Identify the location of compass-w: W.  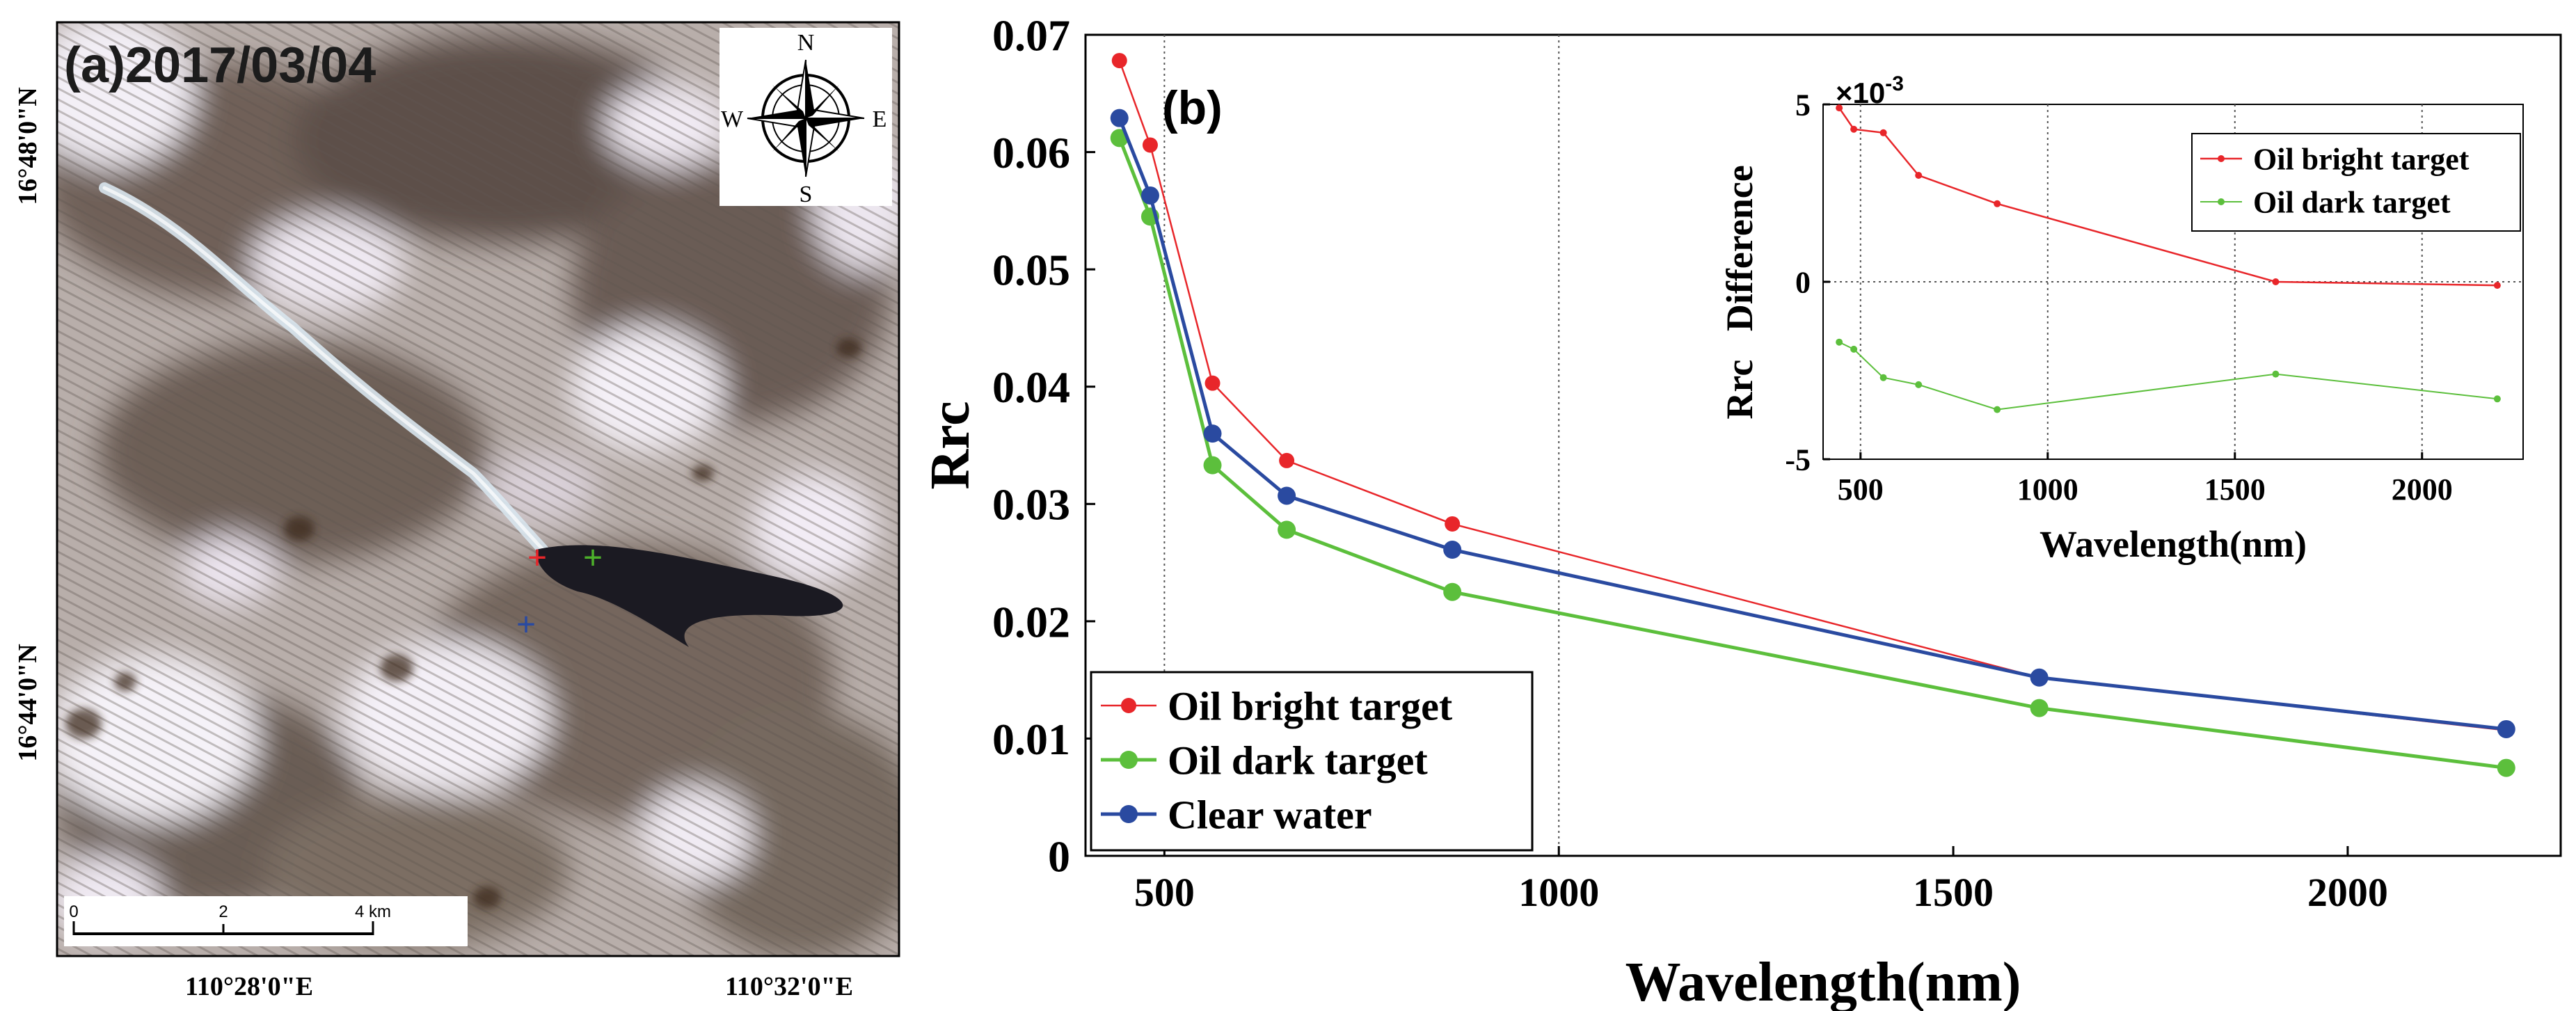
(732, 119).